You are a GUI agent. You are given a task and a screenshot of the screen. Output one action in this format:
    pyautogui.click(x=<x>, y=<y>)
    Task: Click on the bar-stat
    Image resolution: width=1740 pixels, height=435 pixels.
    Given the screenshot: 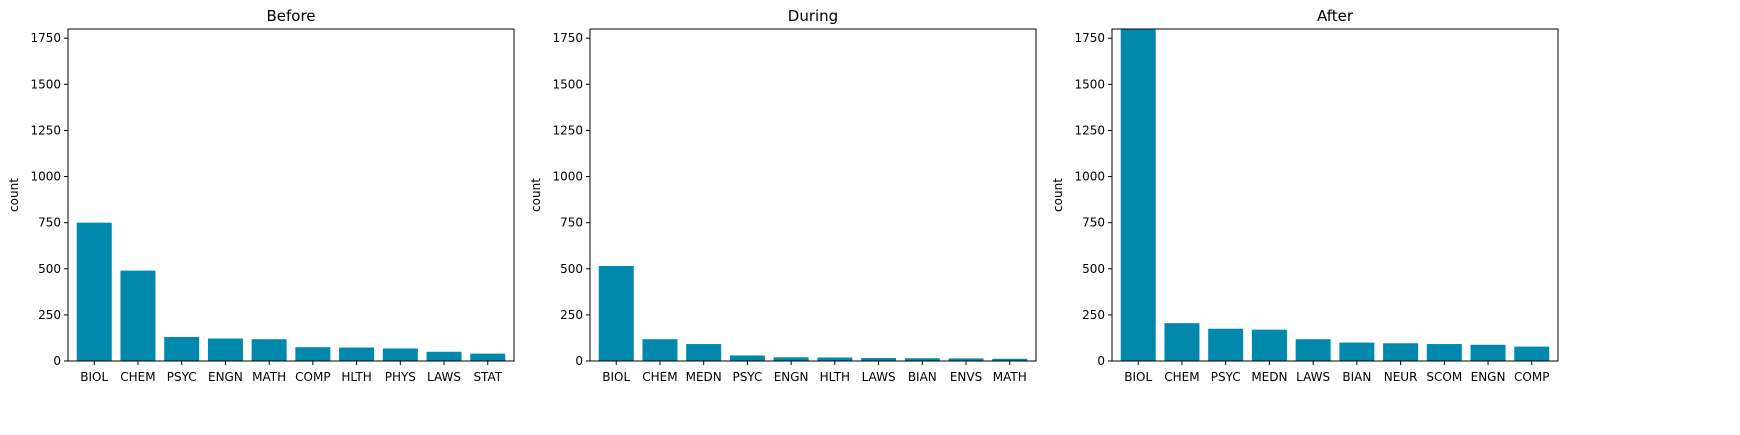 What is the action you would take?
    pyautogui.click(x=488, y=357)
    